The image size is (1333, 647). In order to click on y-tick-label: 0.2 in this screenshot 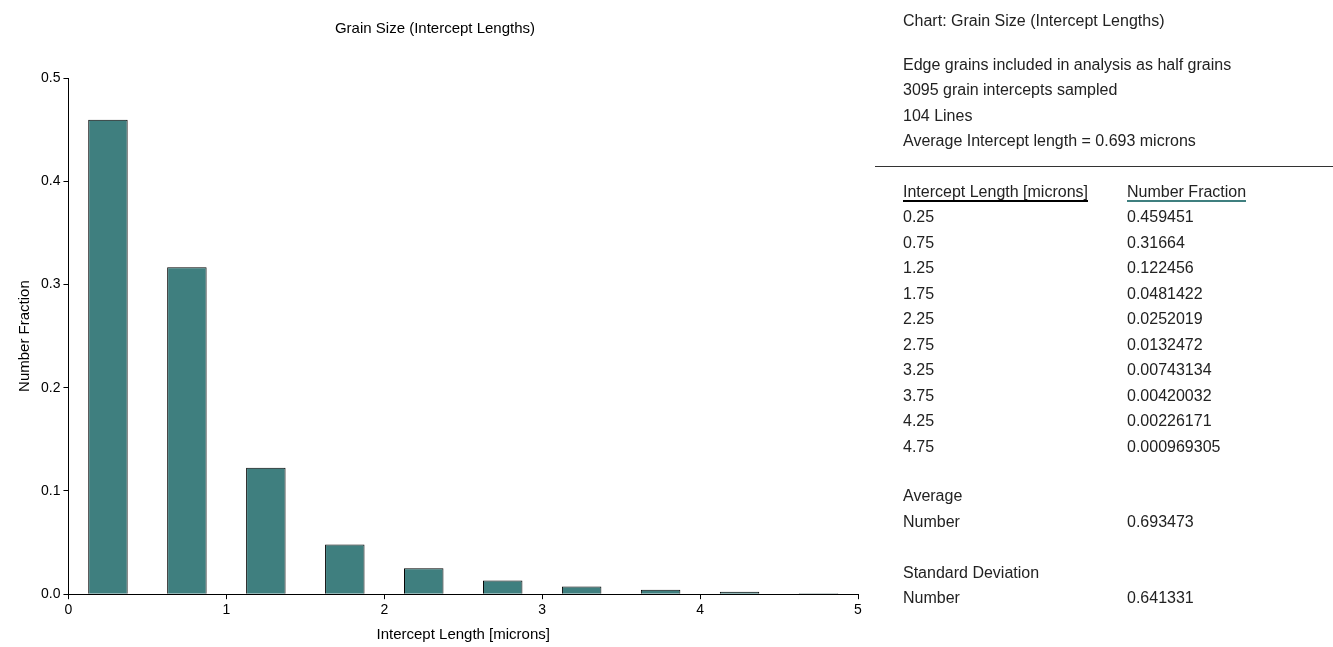, I will do `click(50, 386)`.